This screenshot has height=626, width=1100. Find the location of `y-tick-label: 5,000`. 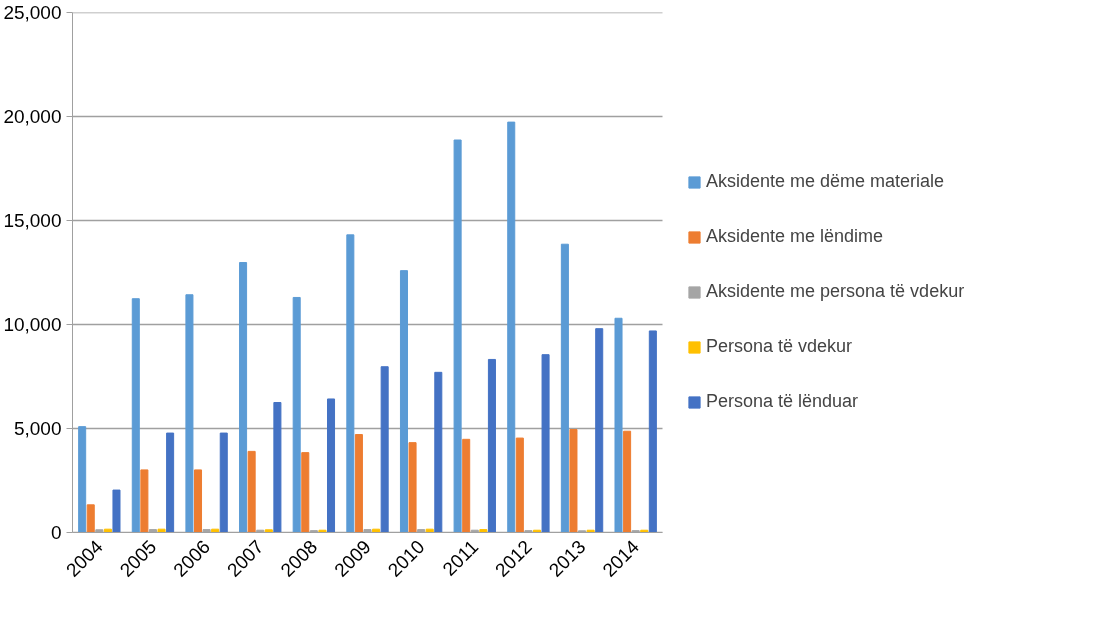

y-tick-label: 5,000 is located at coordinates (37, 428).